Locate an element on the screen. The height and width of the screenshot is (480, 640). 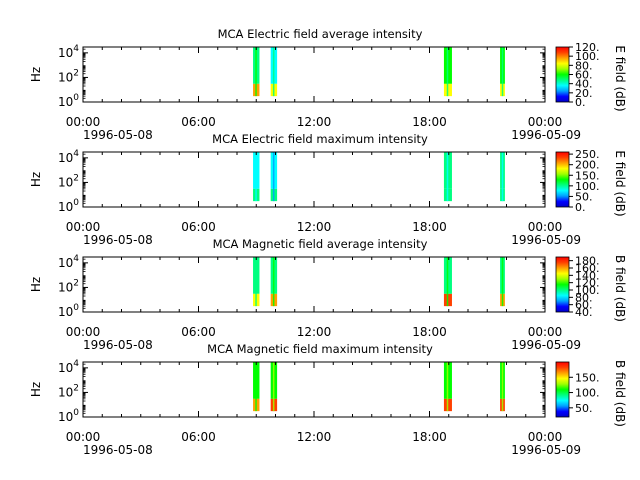
panel-title: MCA Magnetic field average intensity is located at coordinates (320, 244).